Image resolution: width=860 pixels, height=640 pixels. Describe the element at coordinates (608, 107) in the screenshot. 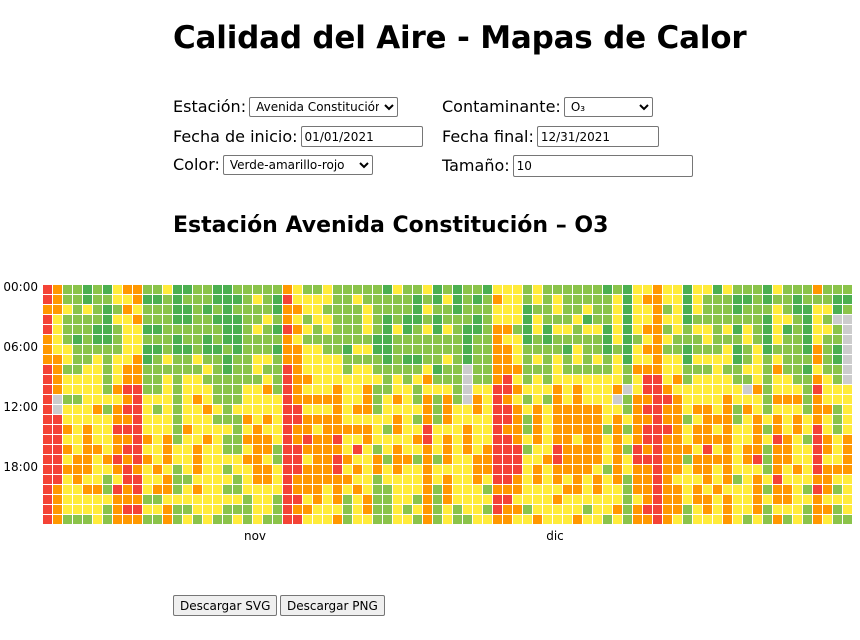

I see `pollutant-select: O₃` at that location.